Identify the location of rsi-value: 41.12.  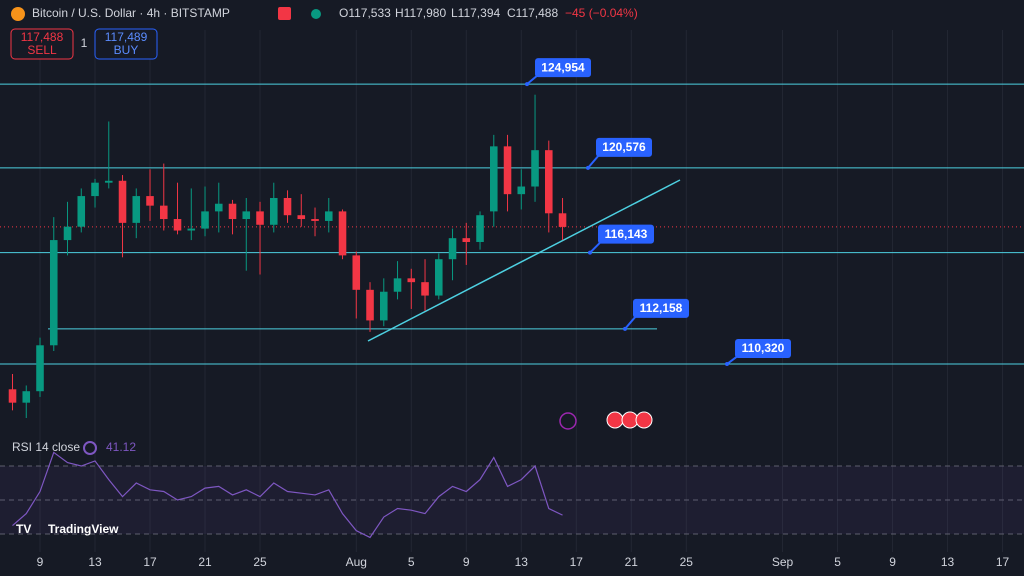
(121, 447).